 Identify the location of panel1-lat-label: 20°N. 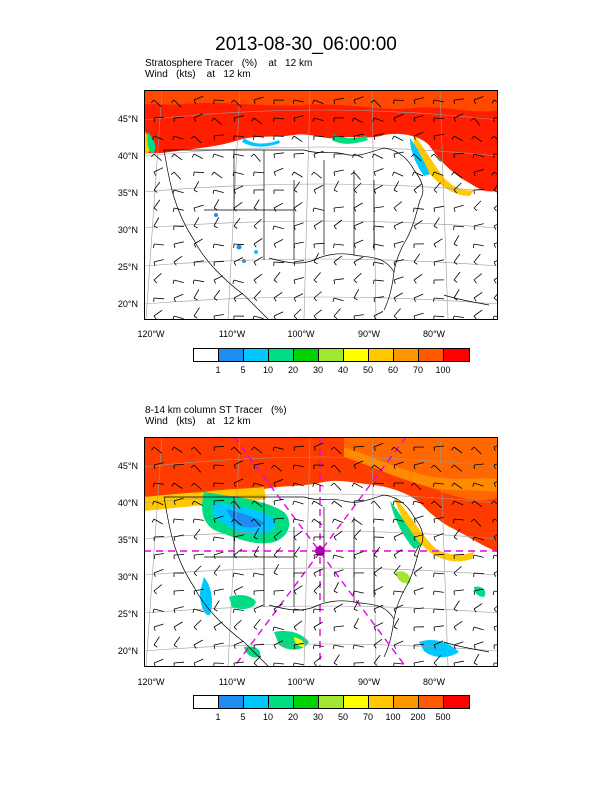
(127, 304).